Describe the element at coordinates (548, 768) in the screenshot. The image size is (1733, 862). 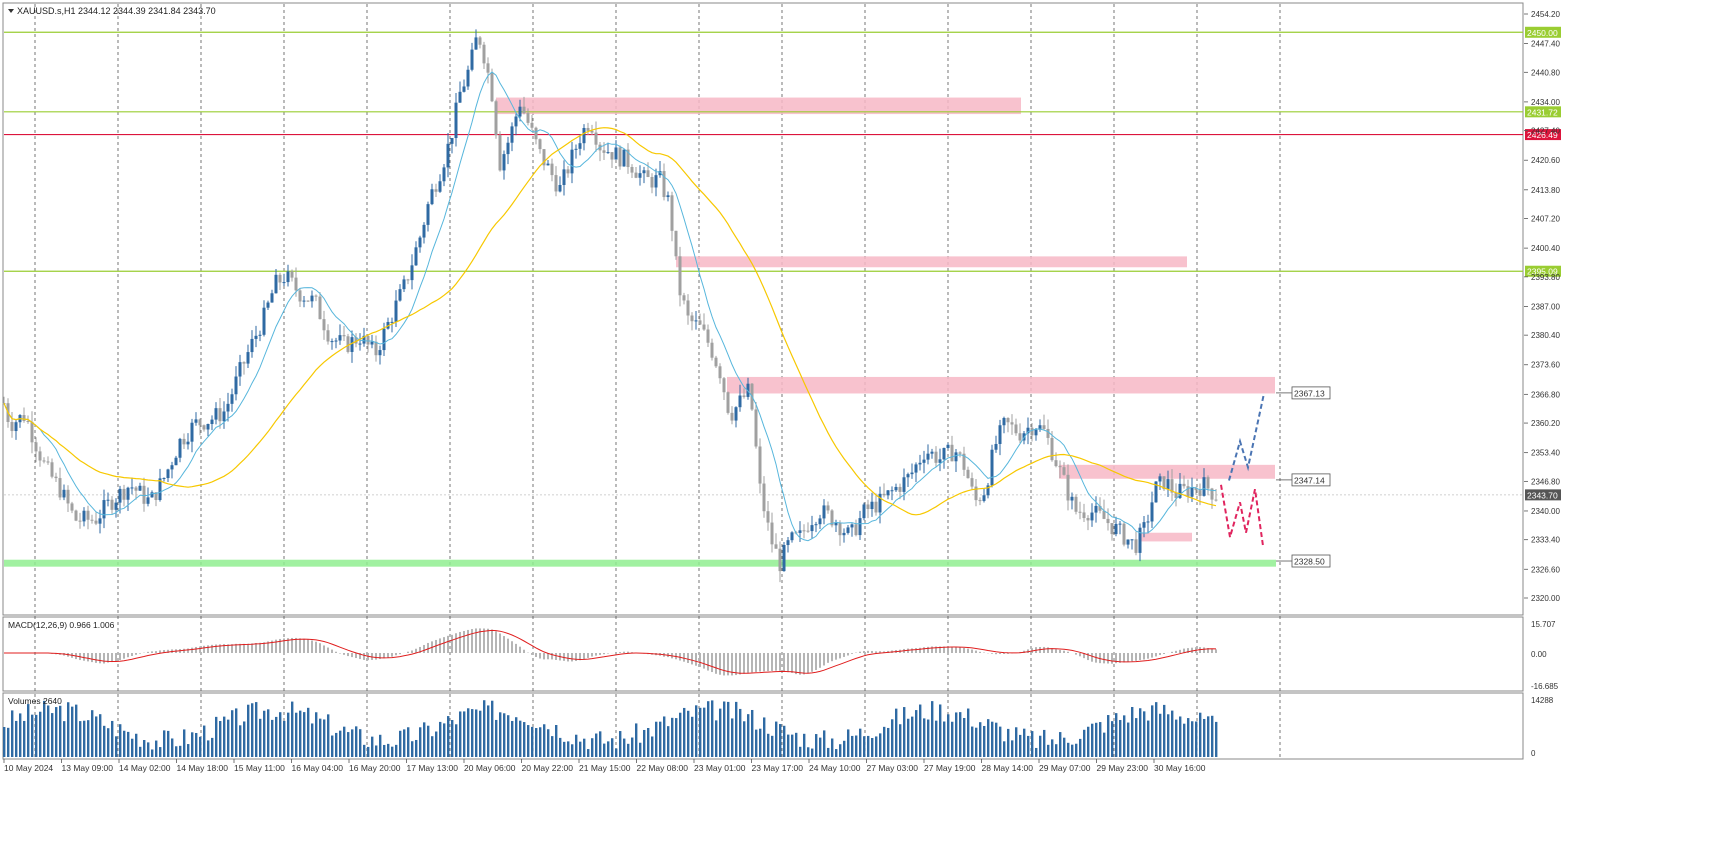
I see `time-tick-label: 20 May 22:00` at that location.